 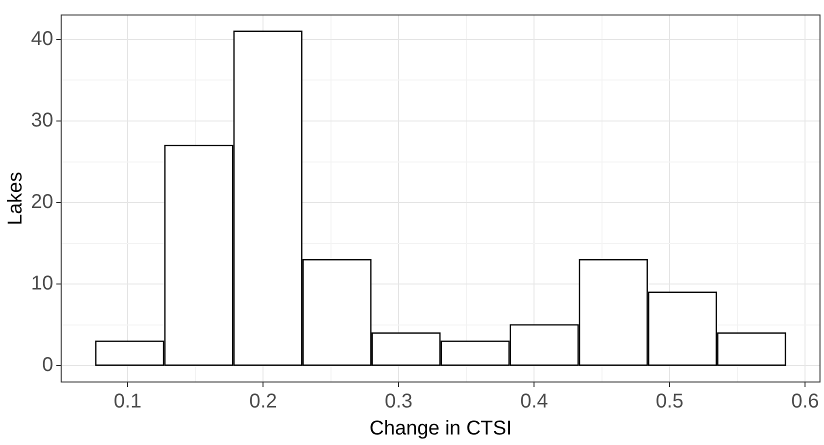 I want to click on x-axis-title: Change in CTSI, so click(x=440, y=429).